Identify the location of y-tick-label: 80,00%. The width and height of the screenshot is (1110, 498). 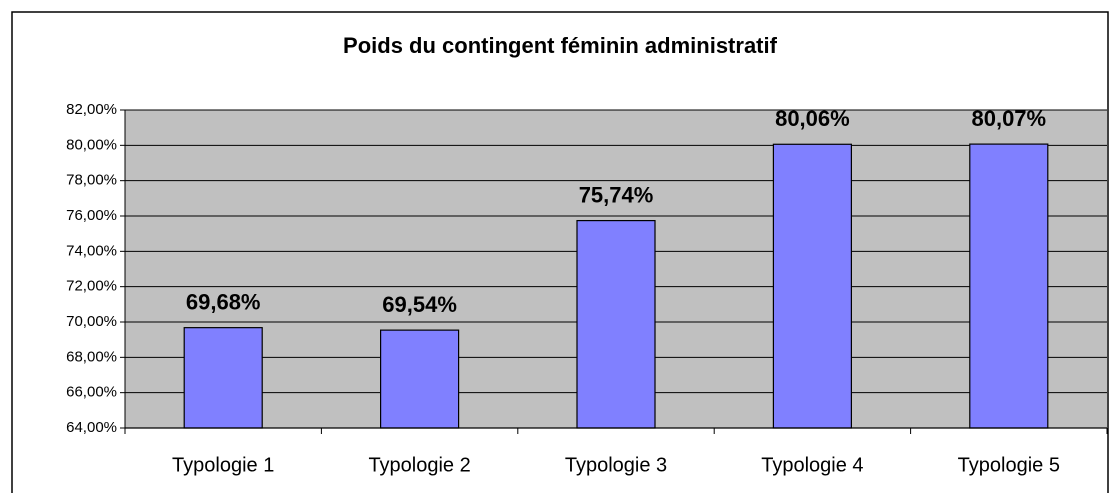
(91, 144).